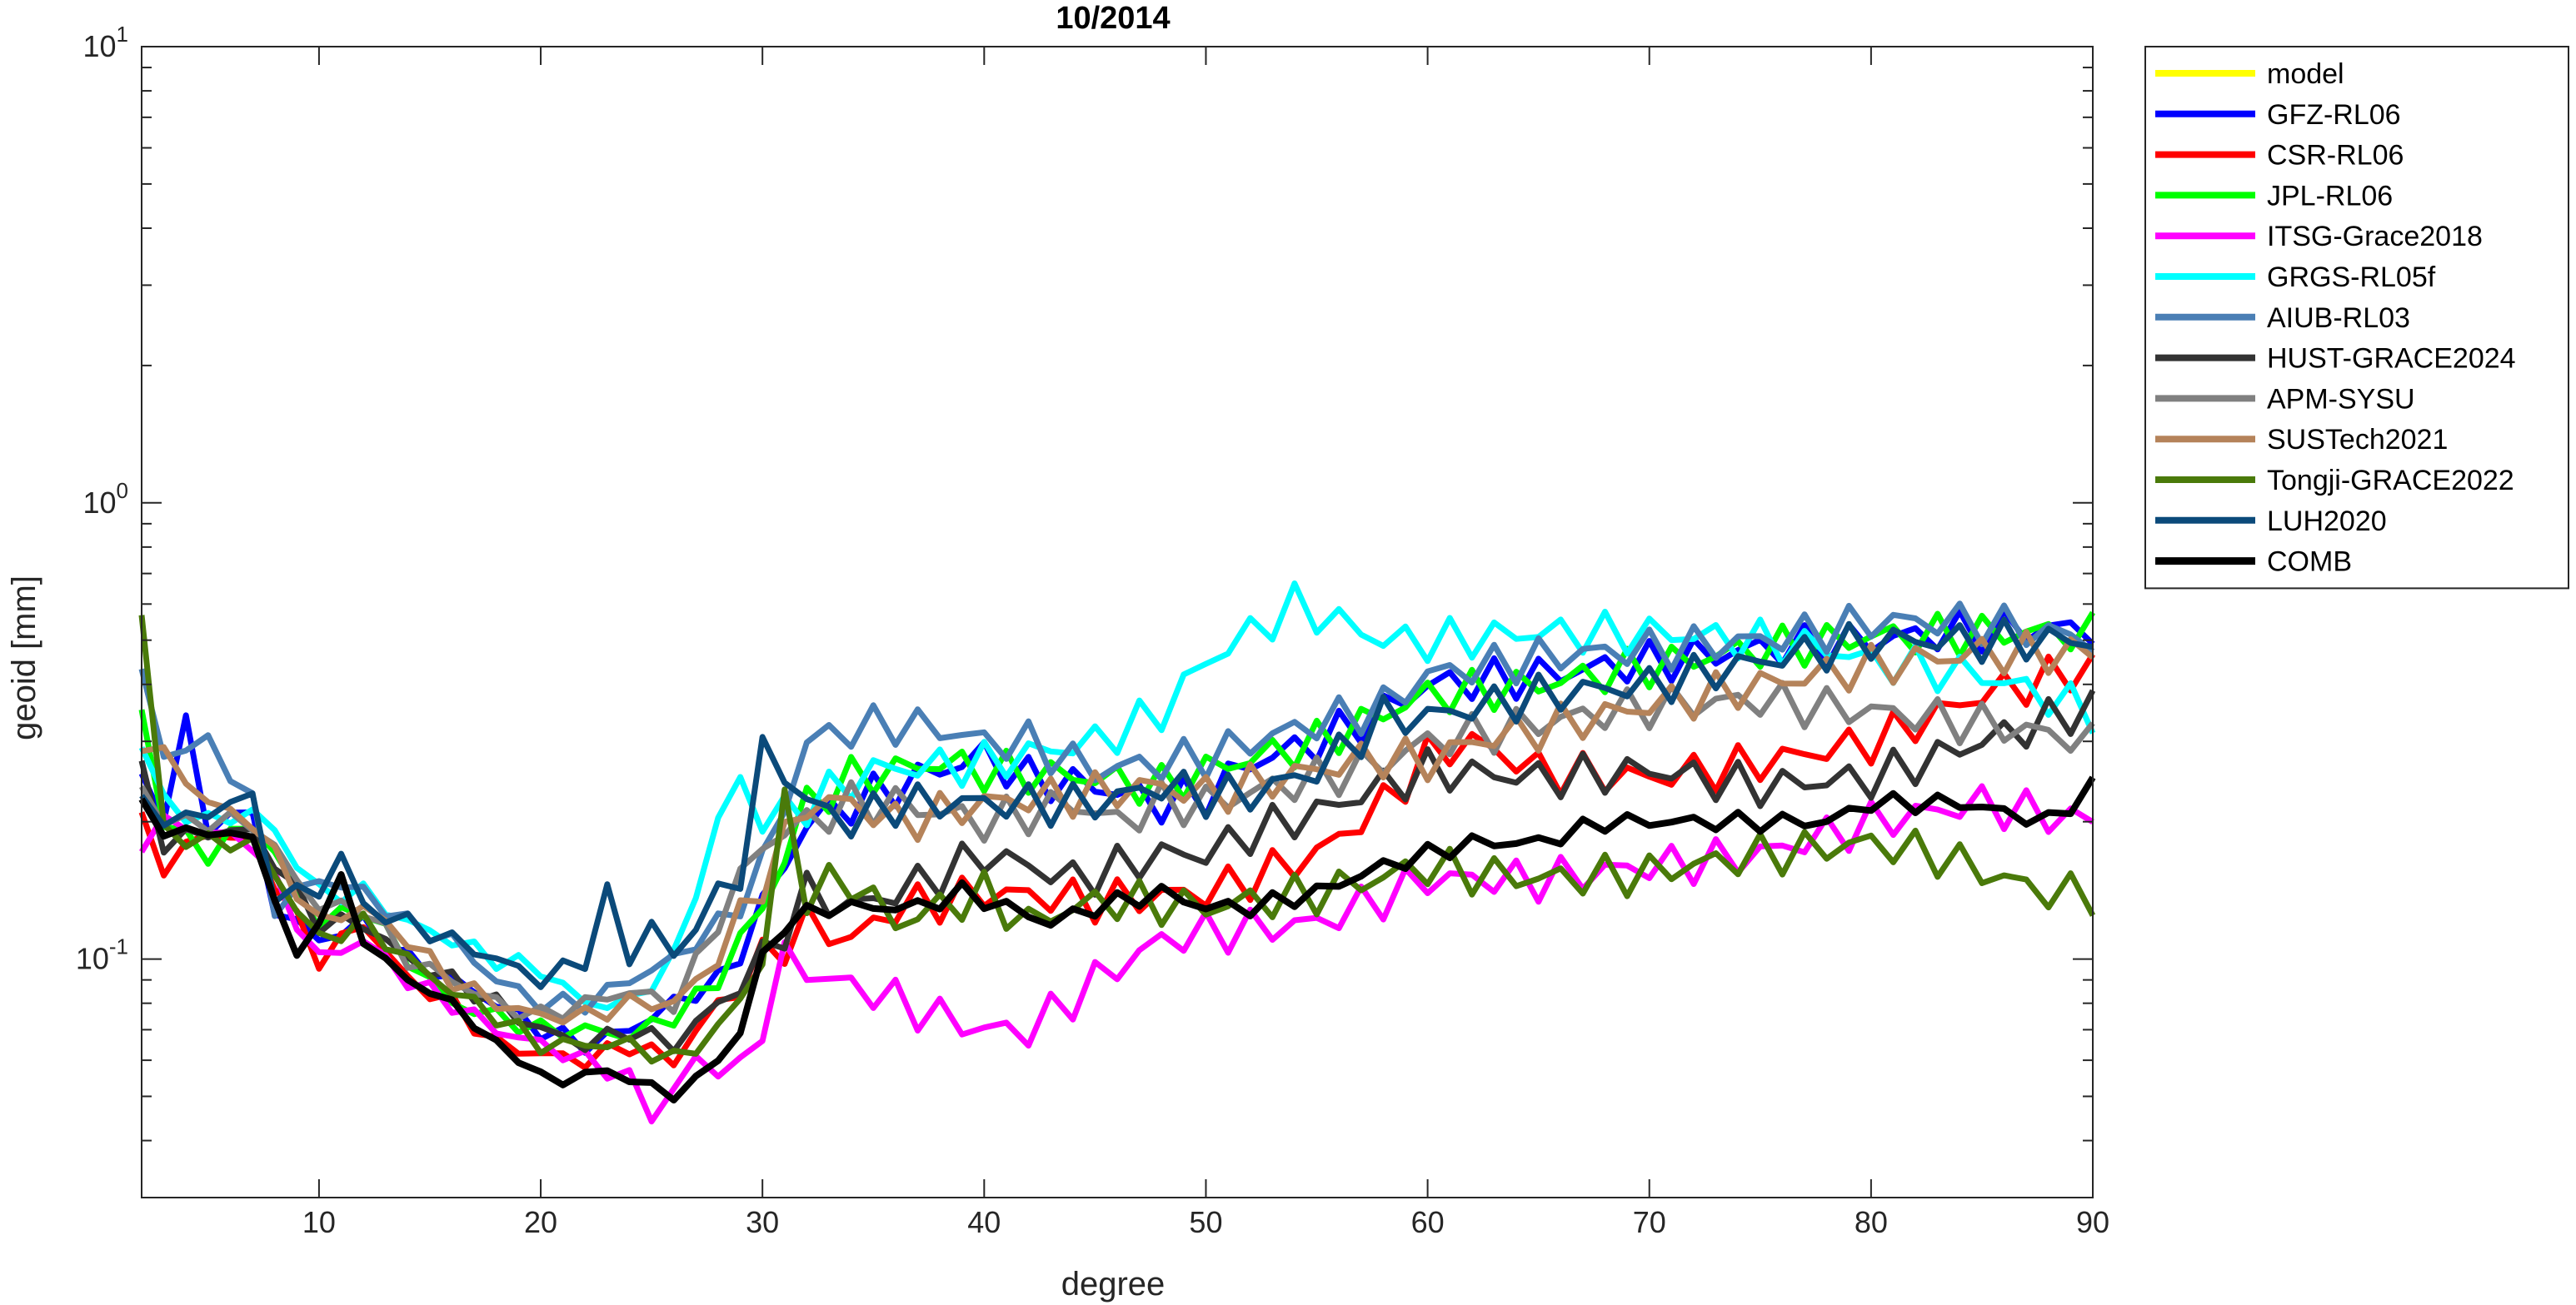 This screenshot has height=1305, width=2576. What do you see at coordinates (1113, 18) in the screenshot?
I see `chart-title: 10/2014` at bounding box center [1113, 18].